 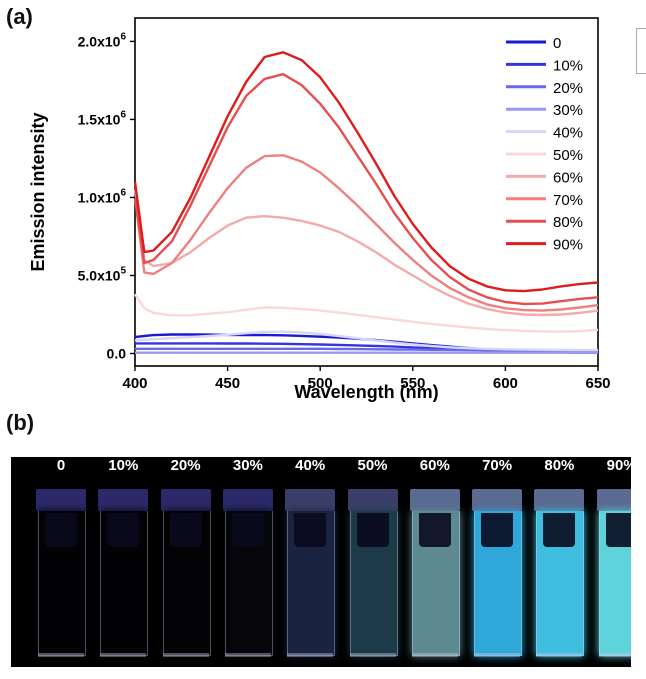 What do you see at coordinates (568, 133) in the screenshot?
I see `legend-label-4: 40%` at bounding box center [568, 133].